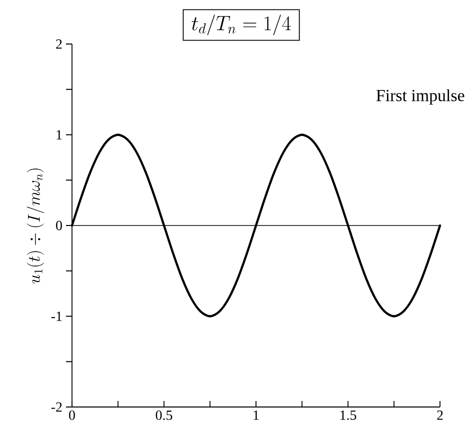  What do you see at coordinates (35, 226) in the screenshot?
I see `y-axis-title: $u_1(t) \div (I / m\omega_n)$` at bounding box center [35, 226].